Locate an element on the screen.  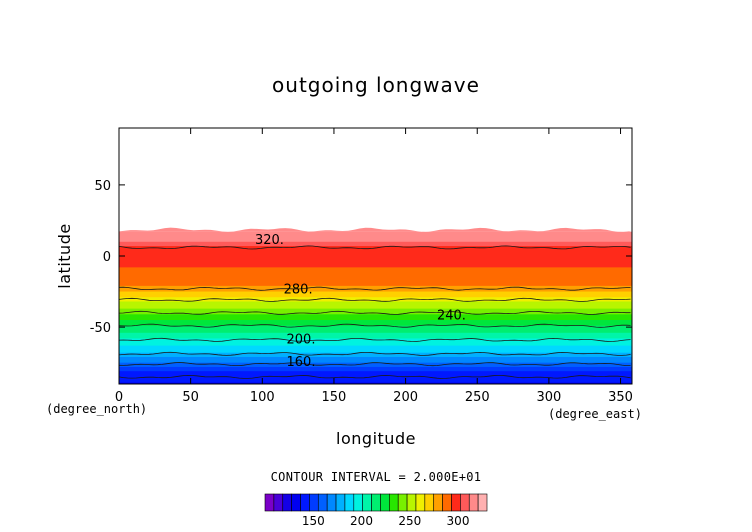
contour-label: 200. is located at coordinates (301, 339).